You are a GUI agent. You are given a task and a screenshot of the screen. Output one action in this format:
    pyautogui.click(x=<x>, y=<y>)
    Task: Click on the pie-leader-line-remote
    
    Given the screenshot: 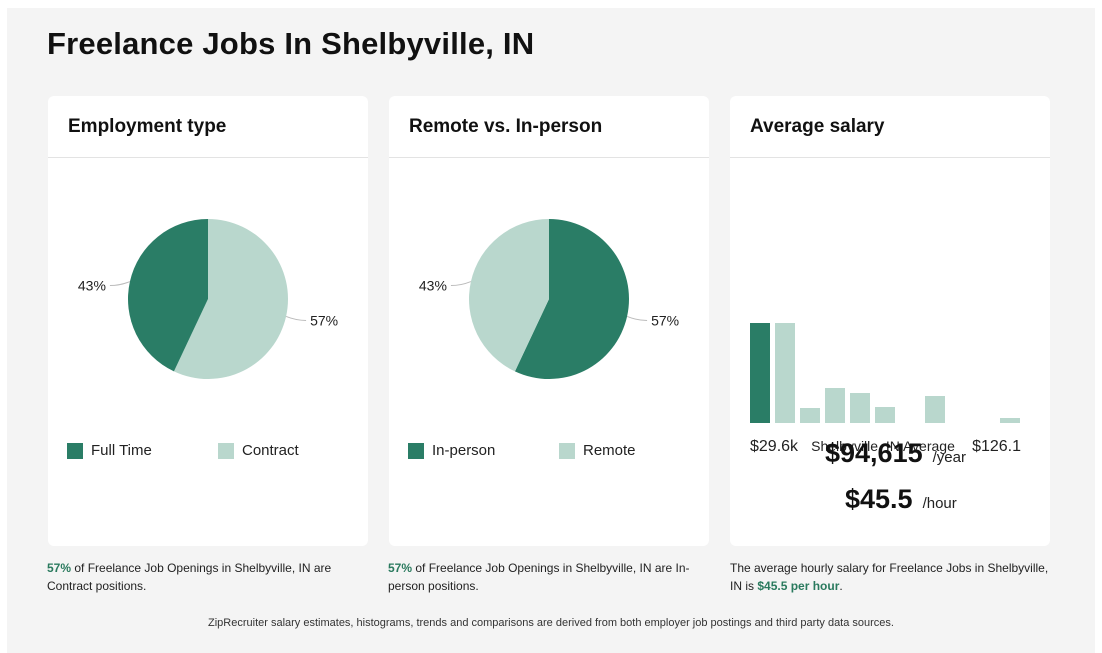 What is the action you would take?
    pyautogui.click(x=461, y=284)
    